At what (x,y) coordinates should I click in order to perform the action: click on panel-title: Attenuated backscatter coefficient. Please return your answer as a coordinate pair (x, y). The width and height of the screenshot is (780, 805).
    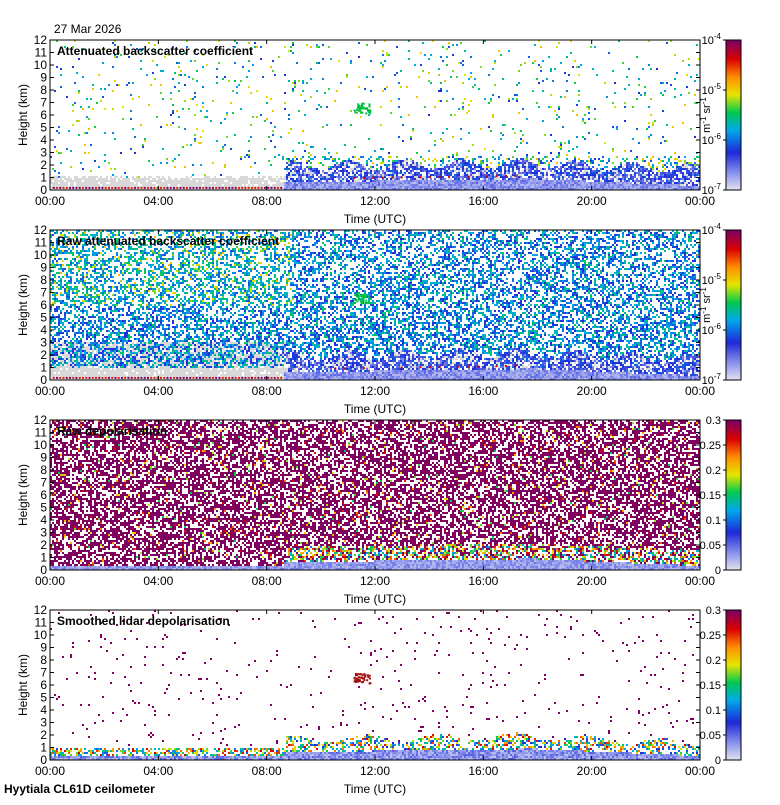
    Looking at the image, I should click on (155, 51).